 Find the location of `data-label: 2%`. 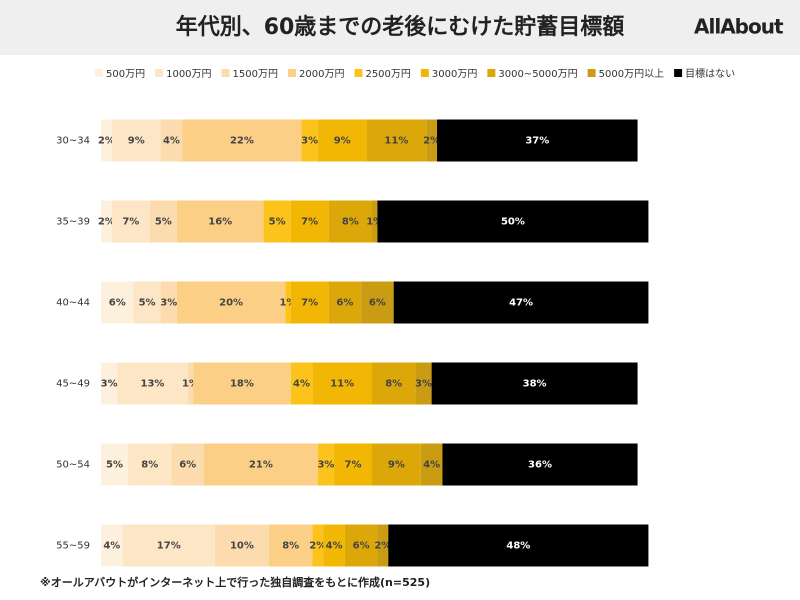

data-label: 2% is located at coordinates (382, 546).